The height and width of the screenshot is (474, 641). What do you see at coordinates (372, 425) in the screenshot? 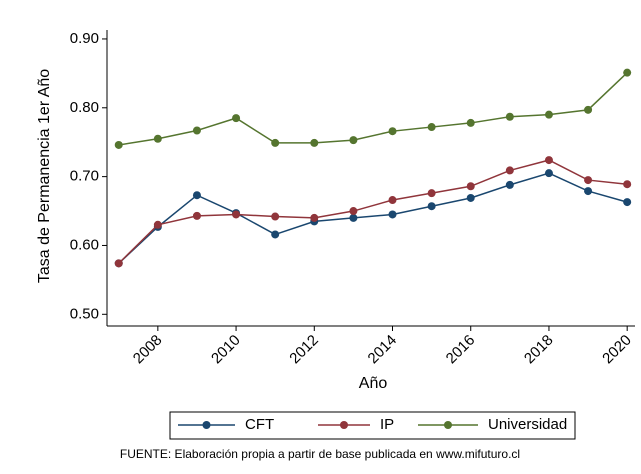
I see `legend-box` at bounding box center [372, 425].